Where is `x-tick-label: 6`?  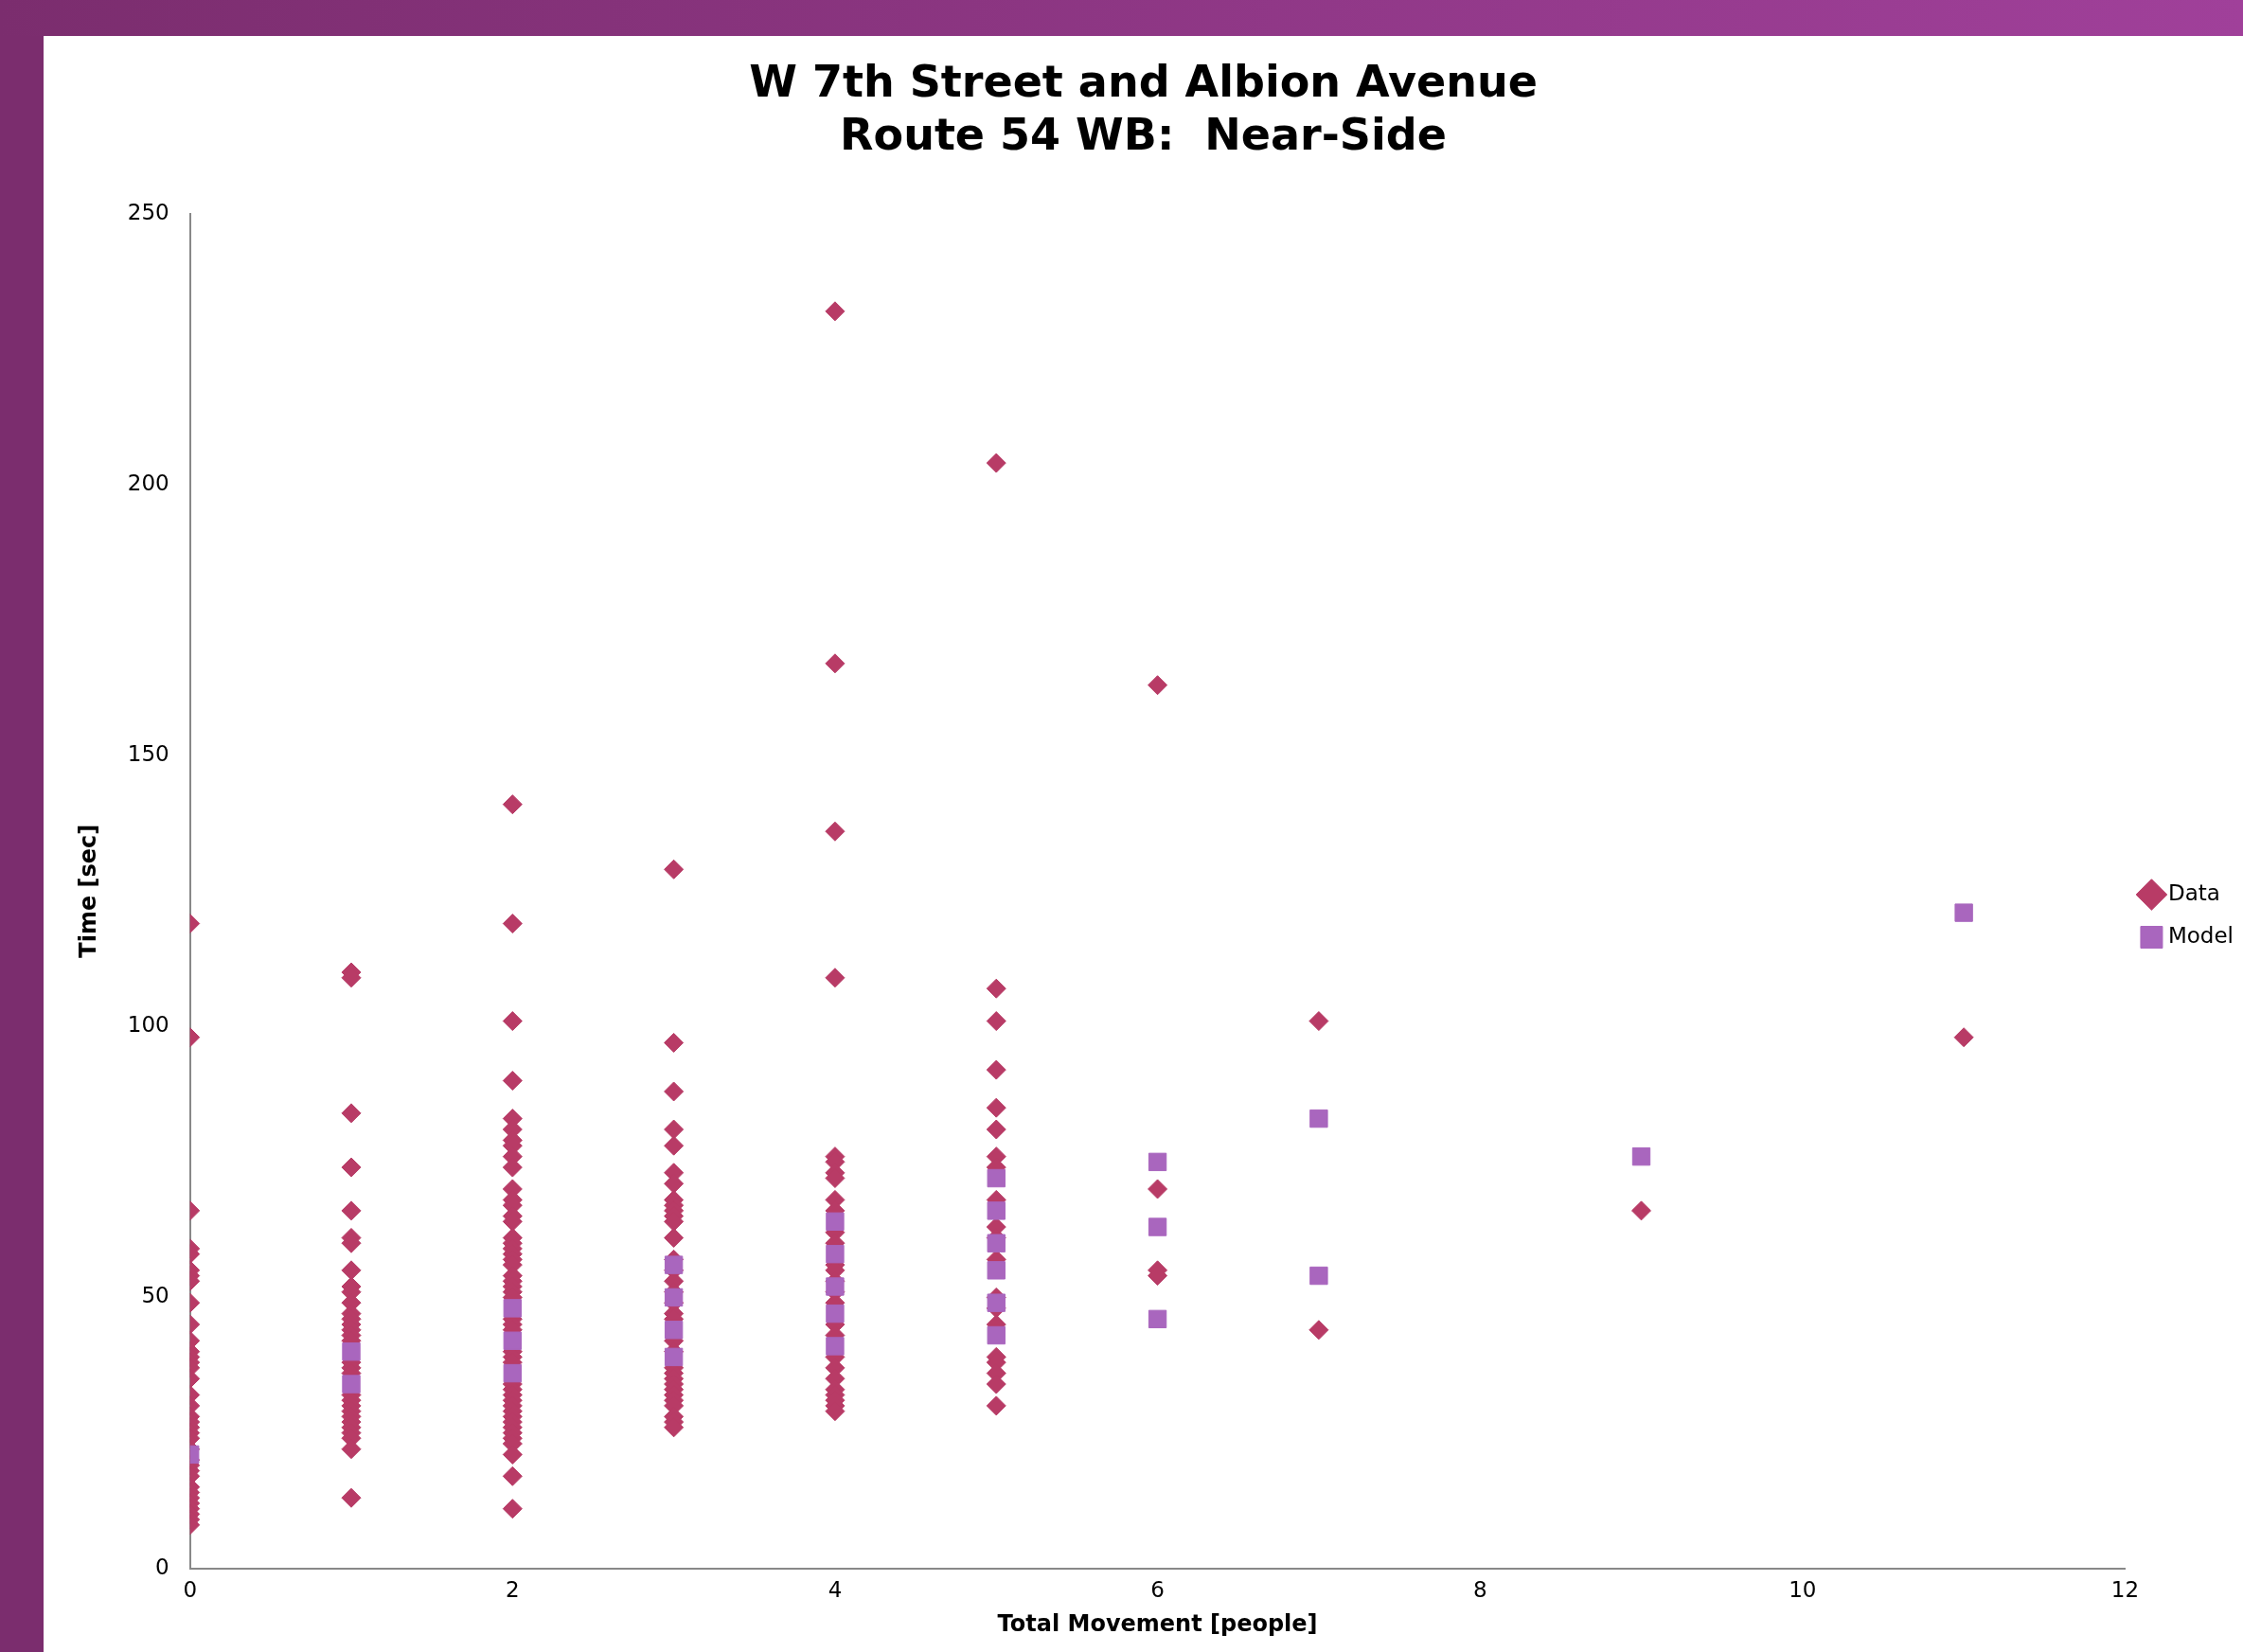
x-tick-label: 6 is located at coordinates (1158, 1590).